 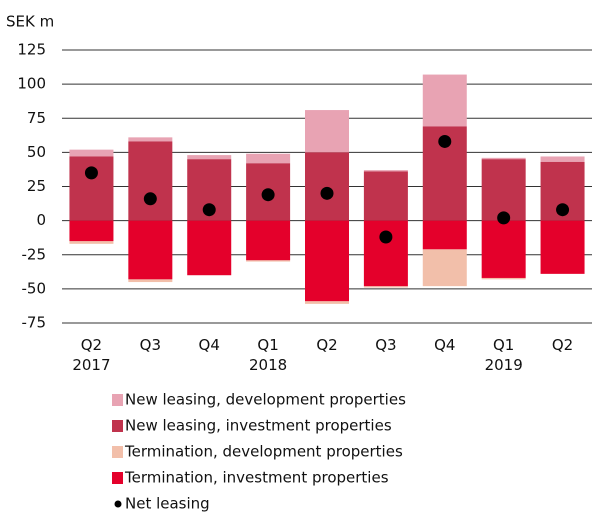 What do you see at coordinates (36, 152) in the screenshot?
I see `y-tick-label: 50` at bounding box center [36, 152].